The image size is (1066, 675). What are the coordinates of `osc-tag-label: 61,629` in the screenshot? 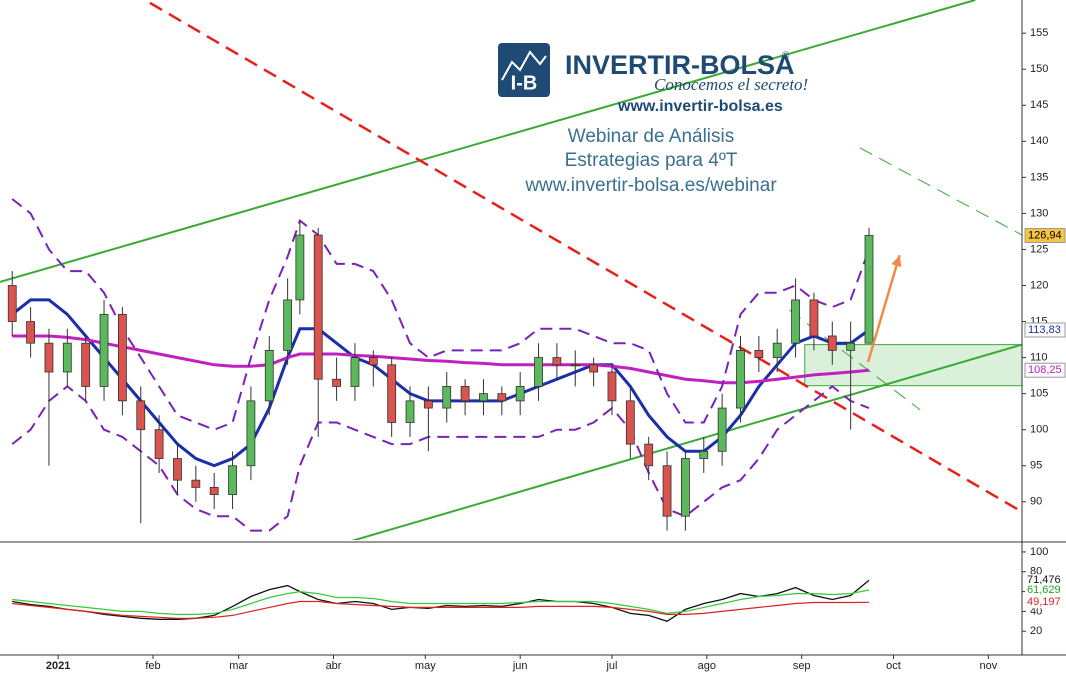 It's located at (1044, 590).